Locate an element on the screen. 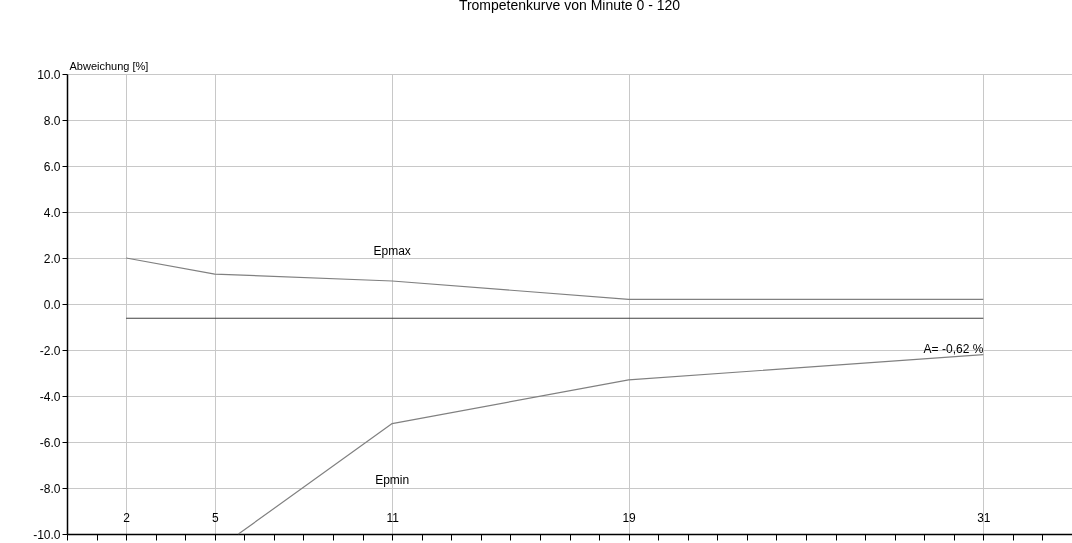  chart-title: Trompetenkurve von Minute 0 - 120 is located at coordinates (569, 6).